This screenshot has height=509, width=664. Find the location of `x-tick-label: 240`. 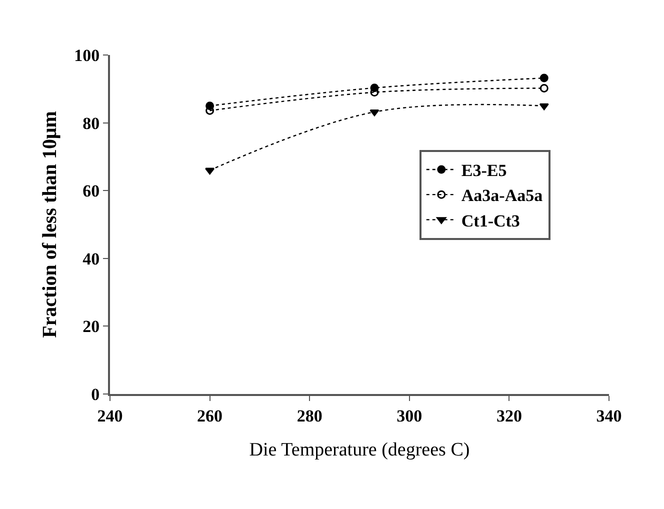

x-tick-label: 240 is located at coordinates (110, 416).